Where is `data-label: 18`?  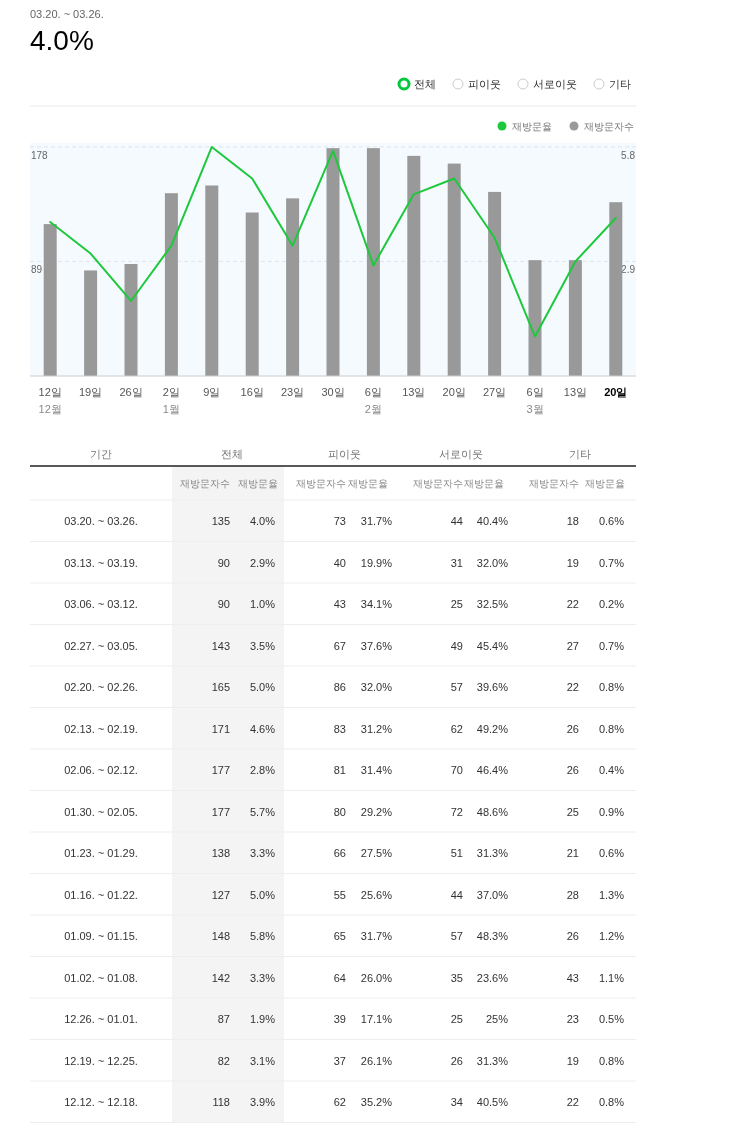 data-label: 18 is located at coordinates (572, 521).